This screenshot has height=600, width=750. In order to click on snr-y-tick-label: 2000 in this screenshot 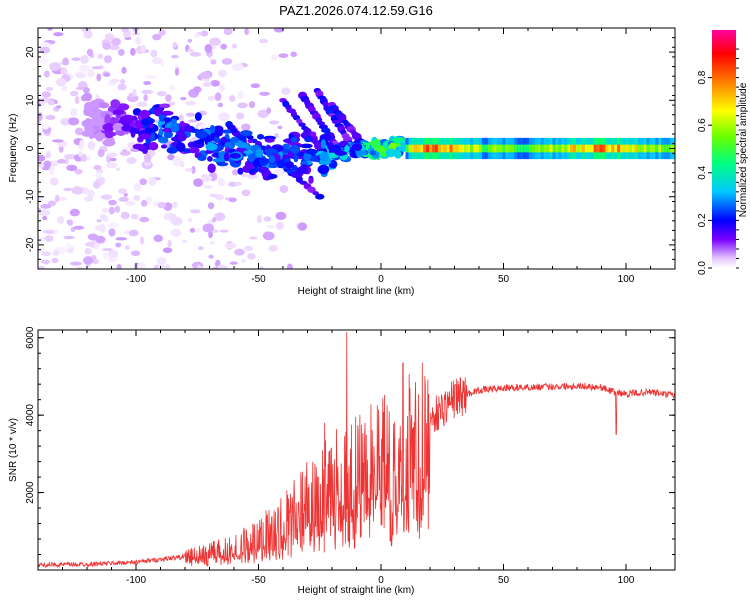, I will do `click(30, 492)`.